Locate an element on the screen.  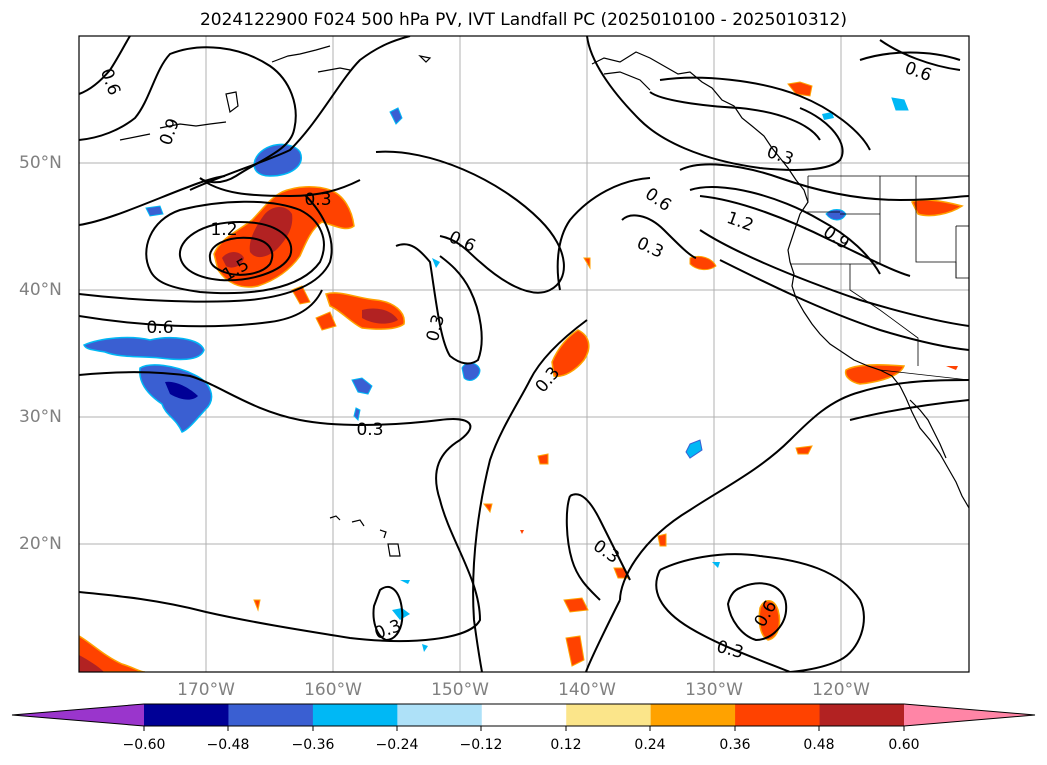
colorbar-tick-label: 0.36 is located at coordinates (735, 745).